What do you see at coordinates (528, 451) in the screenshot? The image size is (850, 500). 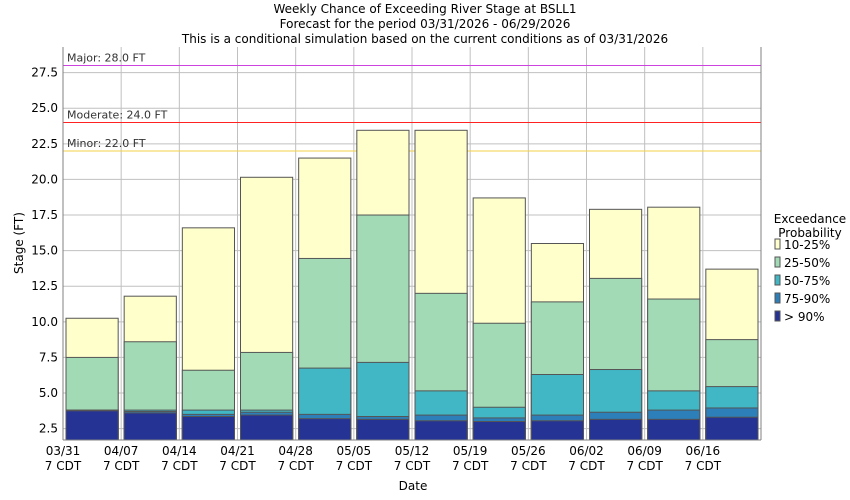 I see `x-tick-label: 05/26` at bounding box center [528, 451].